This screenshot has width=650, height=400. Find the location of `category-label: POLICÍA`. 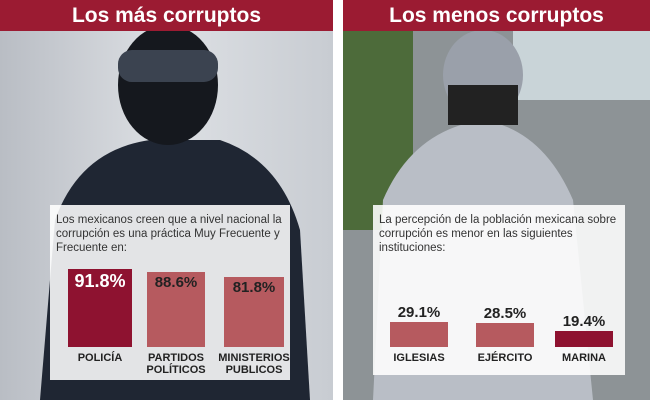

category-label: POLICÍA is located at coordinates (100, 358).